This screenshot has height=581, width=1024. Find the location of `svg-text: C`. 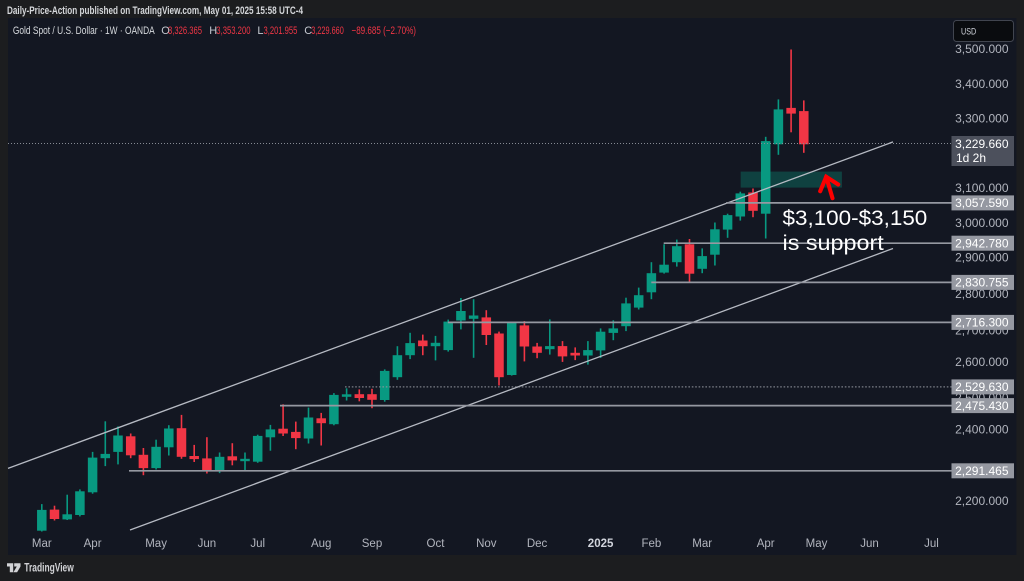

svg-text: C is located at coordinates (308, 31).